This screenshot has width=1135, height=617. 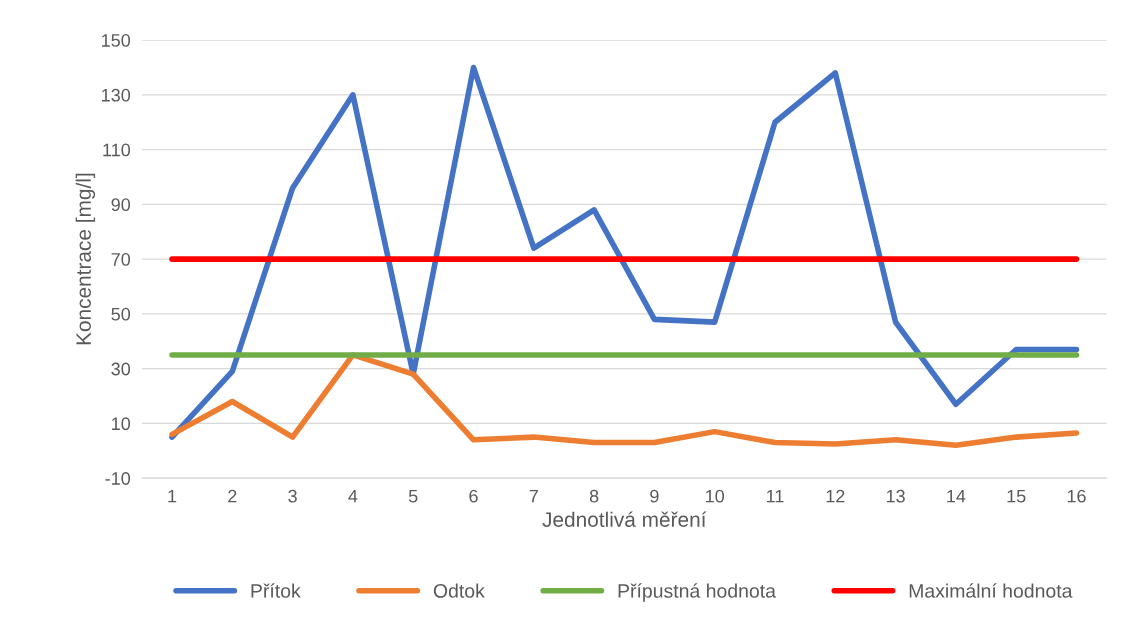 What do you see at coordinates (232, 496) in the screenshot?
I see `x-tick-label: 2` at bounding box center [232, 496].